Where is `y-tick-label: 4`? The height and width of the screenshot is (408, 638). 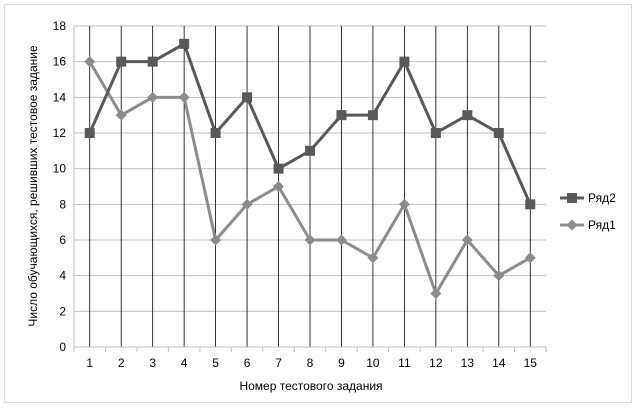
y-tick-label: 4 is located at coordinates (62, 276).